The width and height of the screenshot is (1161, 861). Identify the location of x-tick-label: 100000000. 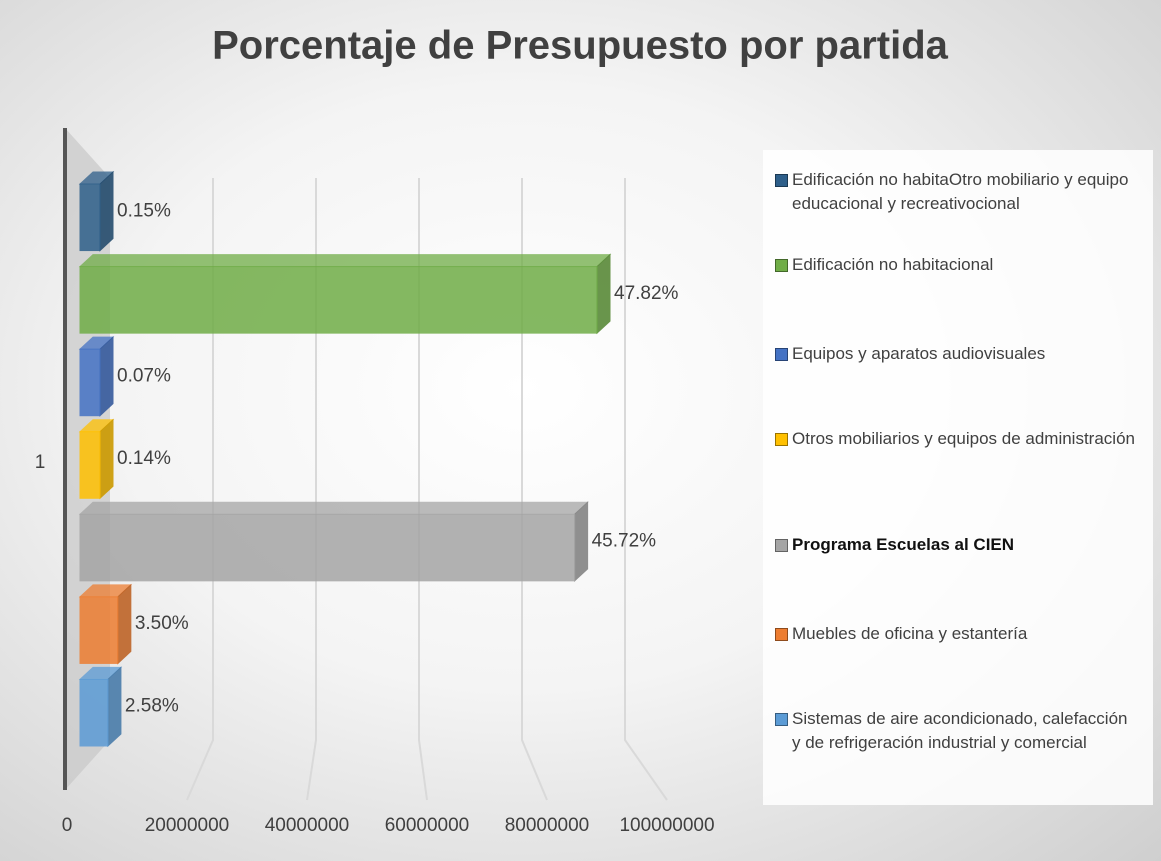
(666, 825).